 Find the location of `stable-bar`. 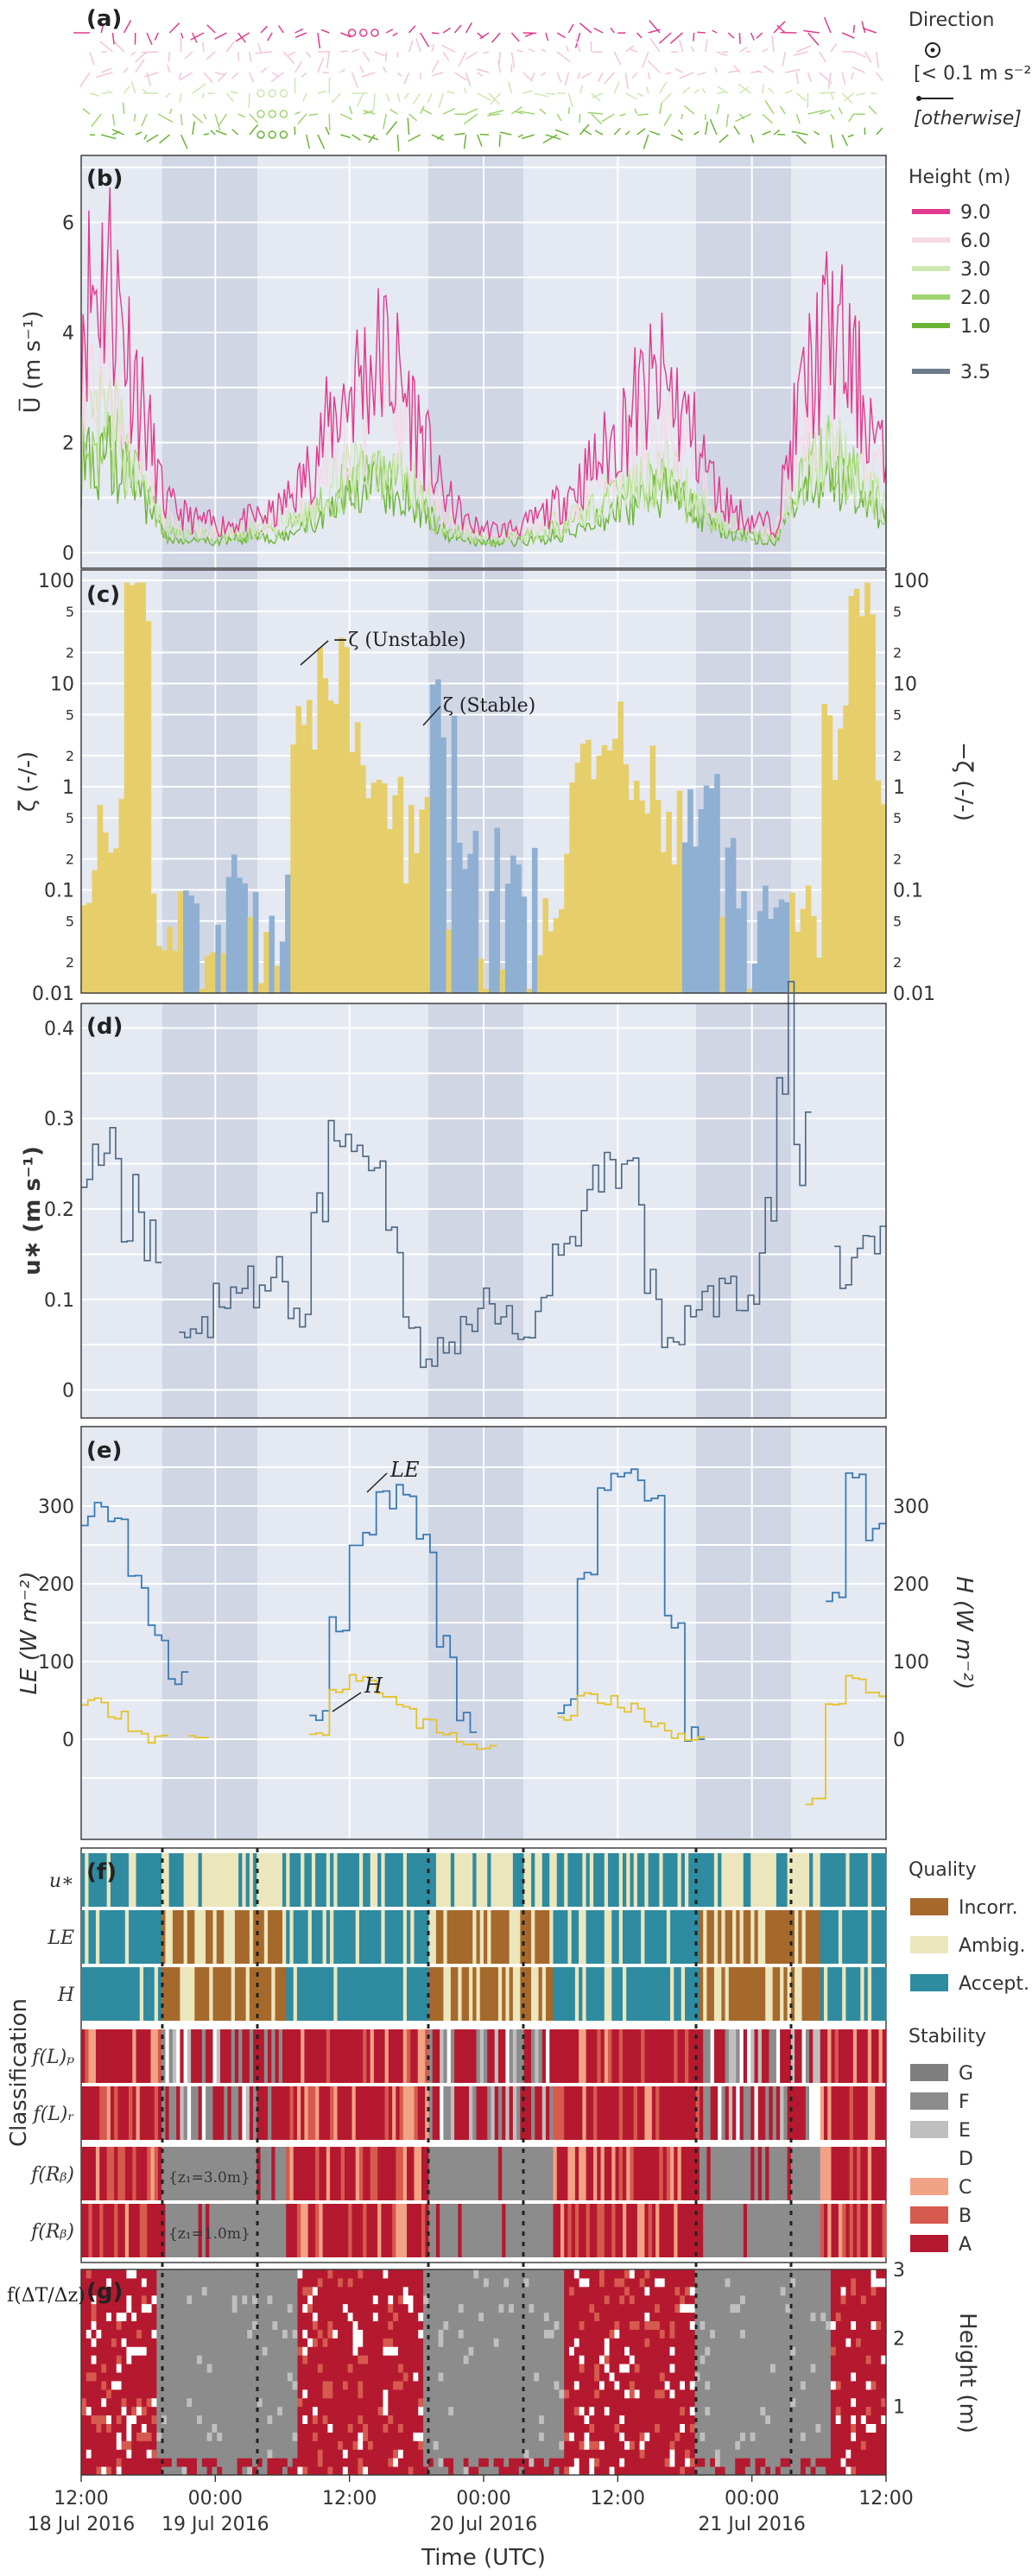

stable-bar is located at coordinates (734, 915).